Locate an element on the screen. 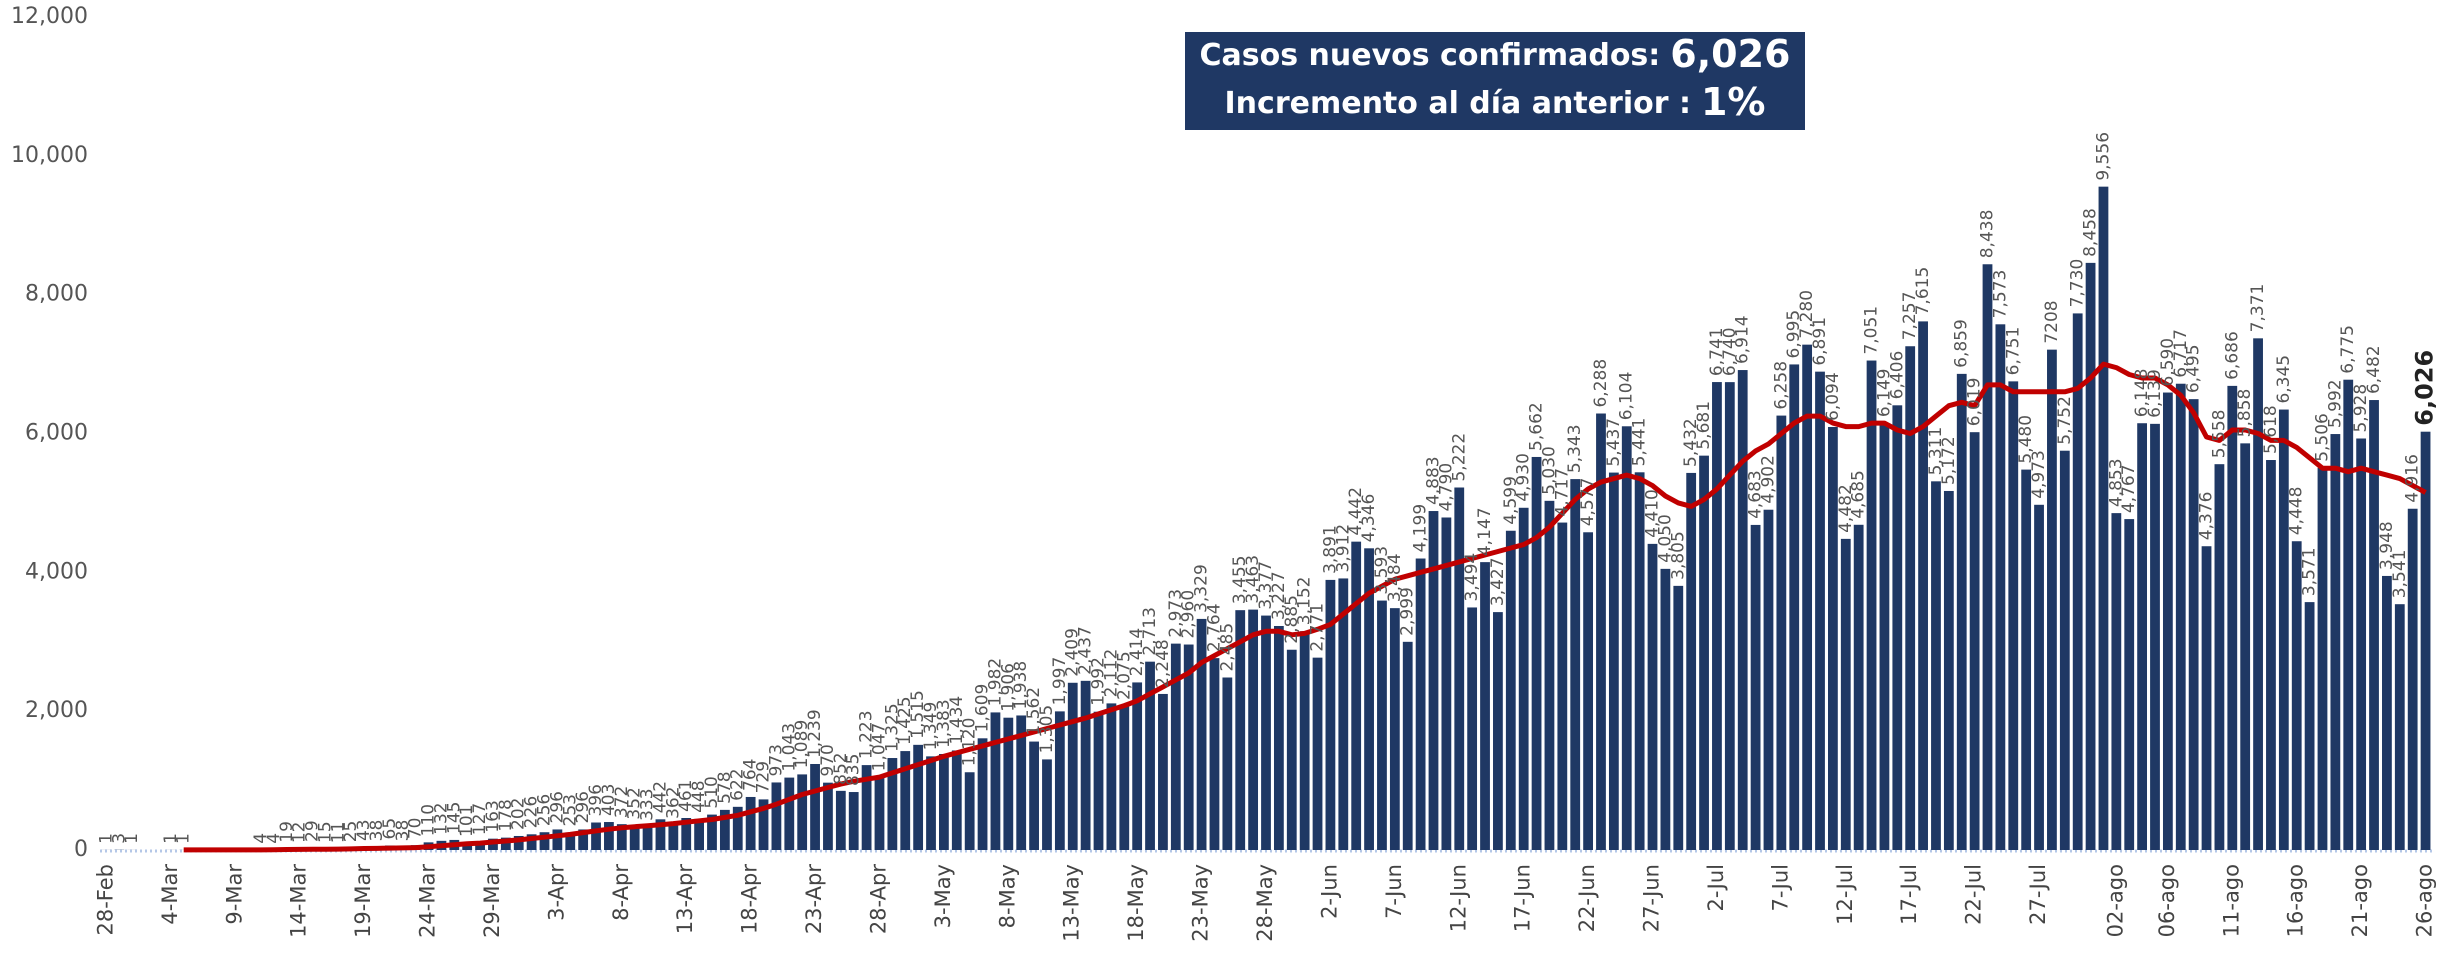 Image resolution: width=2440 pixels, height=954 pixels. data-label: 4,050 is located at coordinates (1665, 538).